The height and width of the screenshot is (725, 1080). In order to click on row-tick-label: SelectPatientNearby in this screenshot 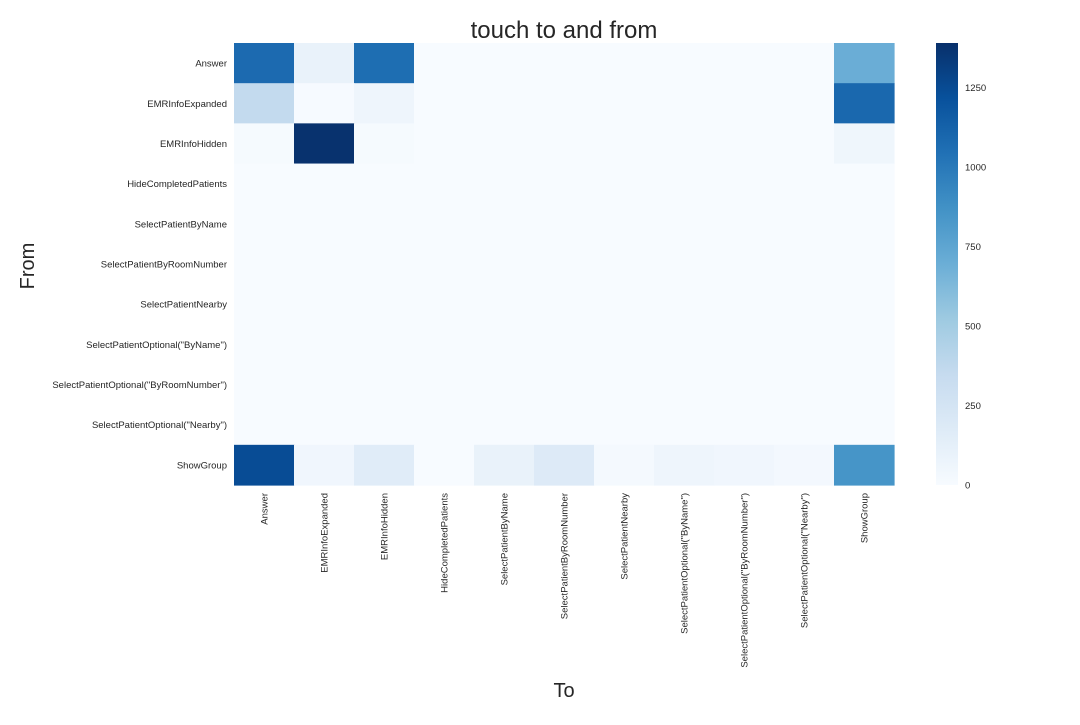, I will do `click(183, 305)`.